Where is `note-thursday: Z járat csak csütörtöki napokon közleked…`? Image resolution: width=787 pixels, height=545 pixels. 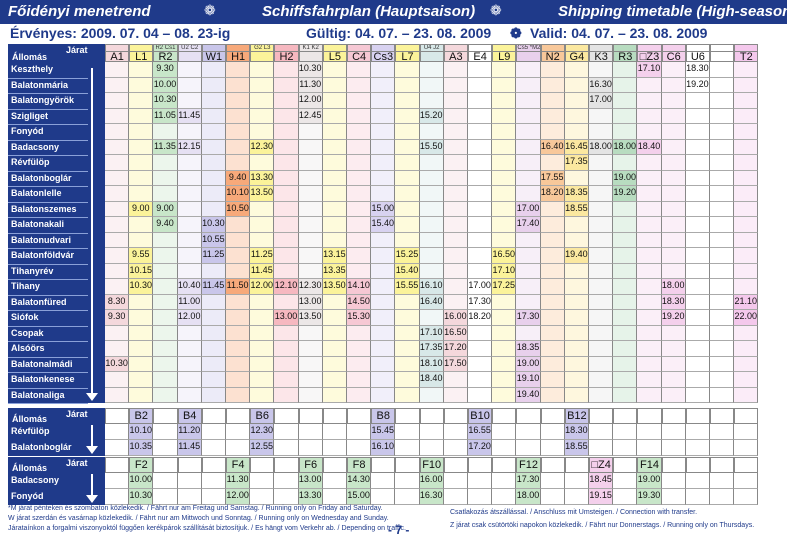 note-thursday: Z járat csak csütörtöki napokon közleked… is located at coordinates (602, 525).